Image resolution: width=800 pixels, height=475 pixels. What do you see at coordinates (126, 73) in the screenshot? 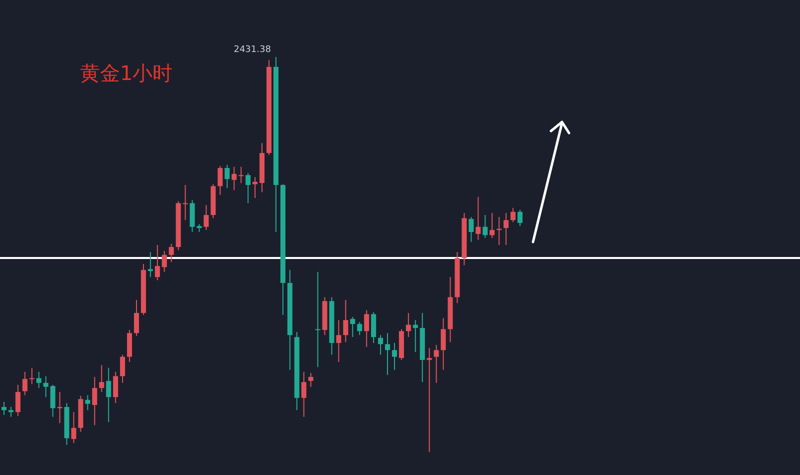
I see `chart-title: 黄金1小时` at bounding box center [126, 73].